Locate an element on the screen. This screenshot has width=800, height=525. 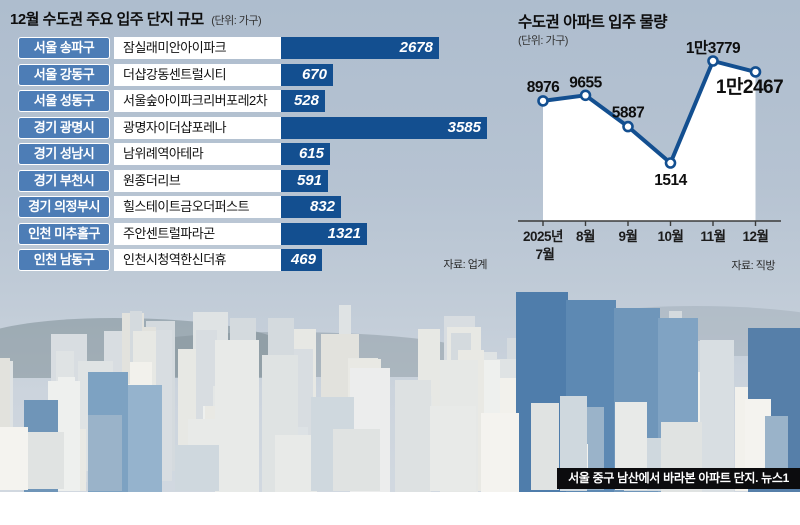
complex-name-cell: 광명자이더샵포레나 is located at coordinates (197, 127).